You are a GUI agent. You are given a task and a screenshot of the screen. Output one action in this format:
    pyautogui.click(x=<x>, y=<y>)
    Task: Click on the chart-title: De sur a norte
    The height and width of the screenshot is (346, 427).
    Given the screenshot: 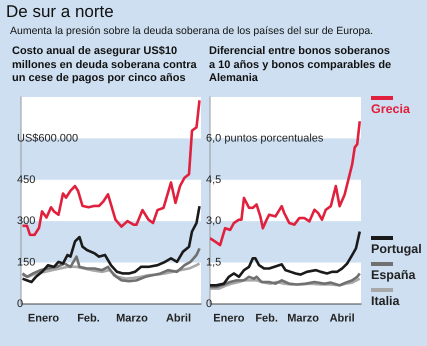 What is the action you would take?
    pyautogui.click(x=60, y=12)
    